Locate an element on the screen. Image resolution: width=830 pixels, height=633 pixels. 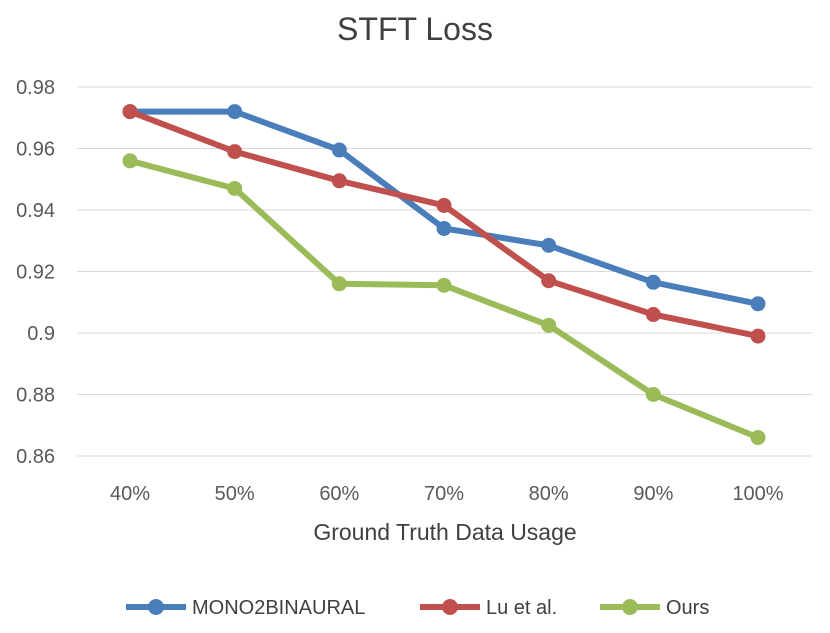
x-tick-label: 80% is located at coordinates (549, 494).